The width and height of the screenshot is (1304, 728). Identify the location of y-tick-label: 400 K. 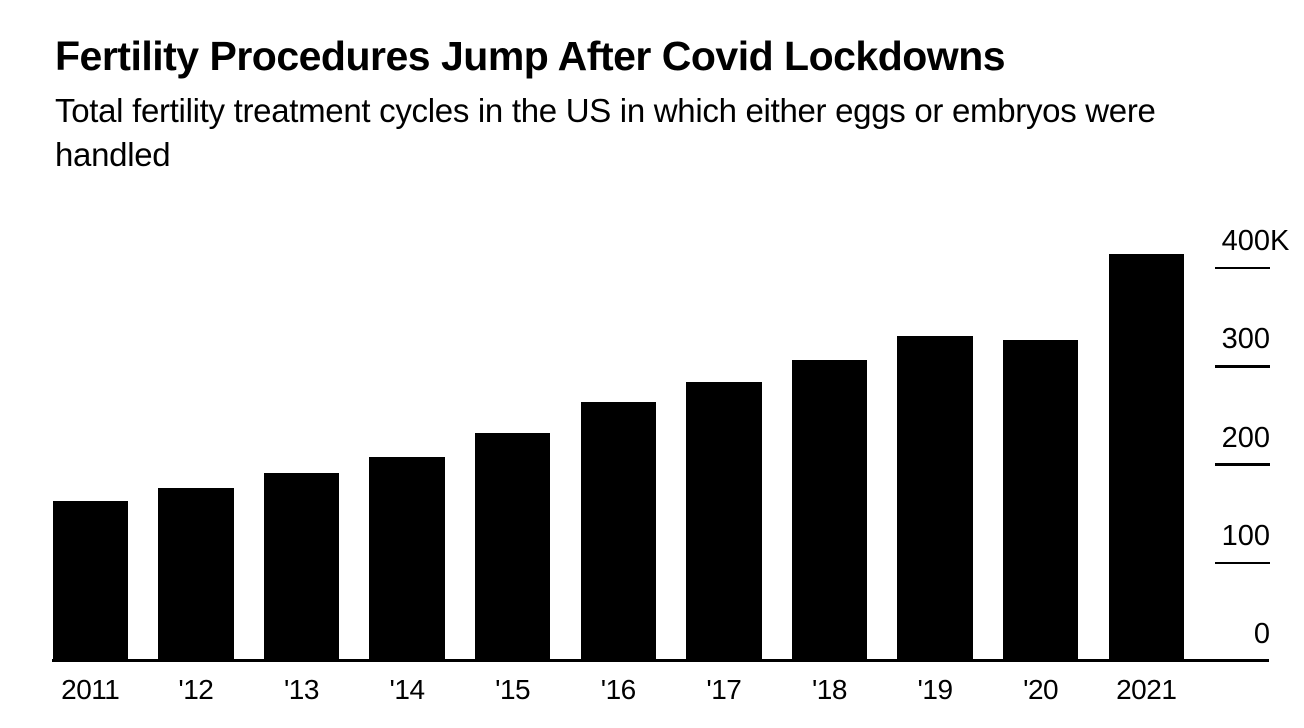
(1255, 241).